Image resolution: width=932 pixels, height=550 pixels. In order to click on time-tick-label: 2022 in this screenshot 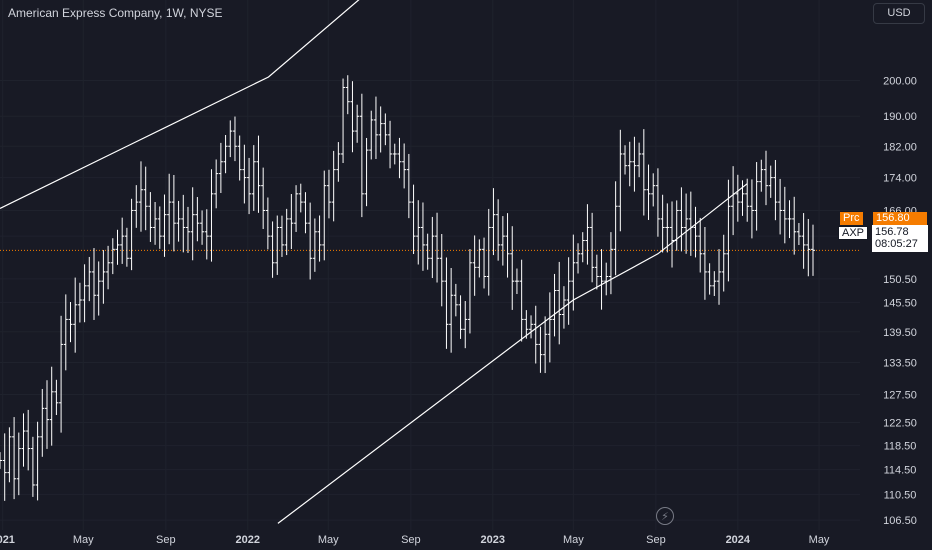, I will do `click(247, 540)`.